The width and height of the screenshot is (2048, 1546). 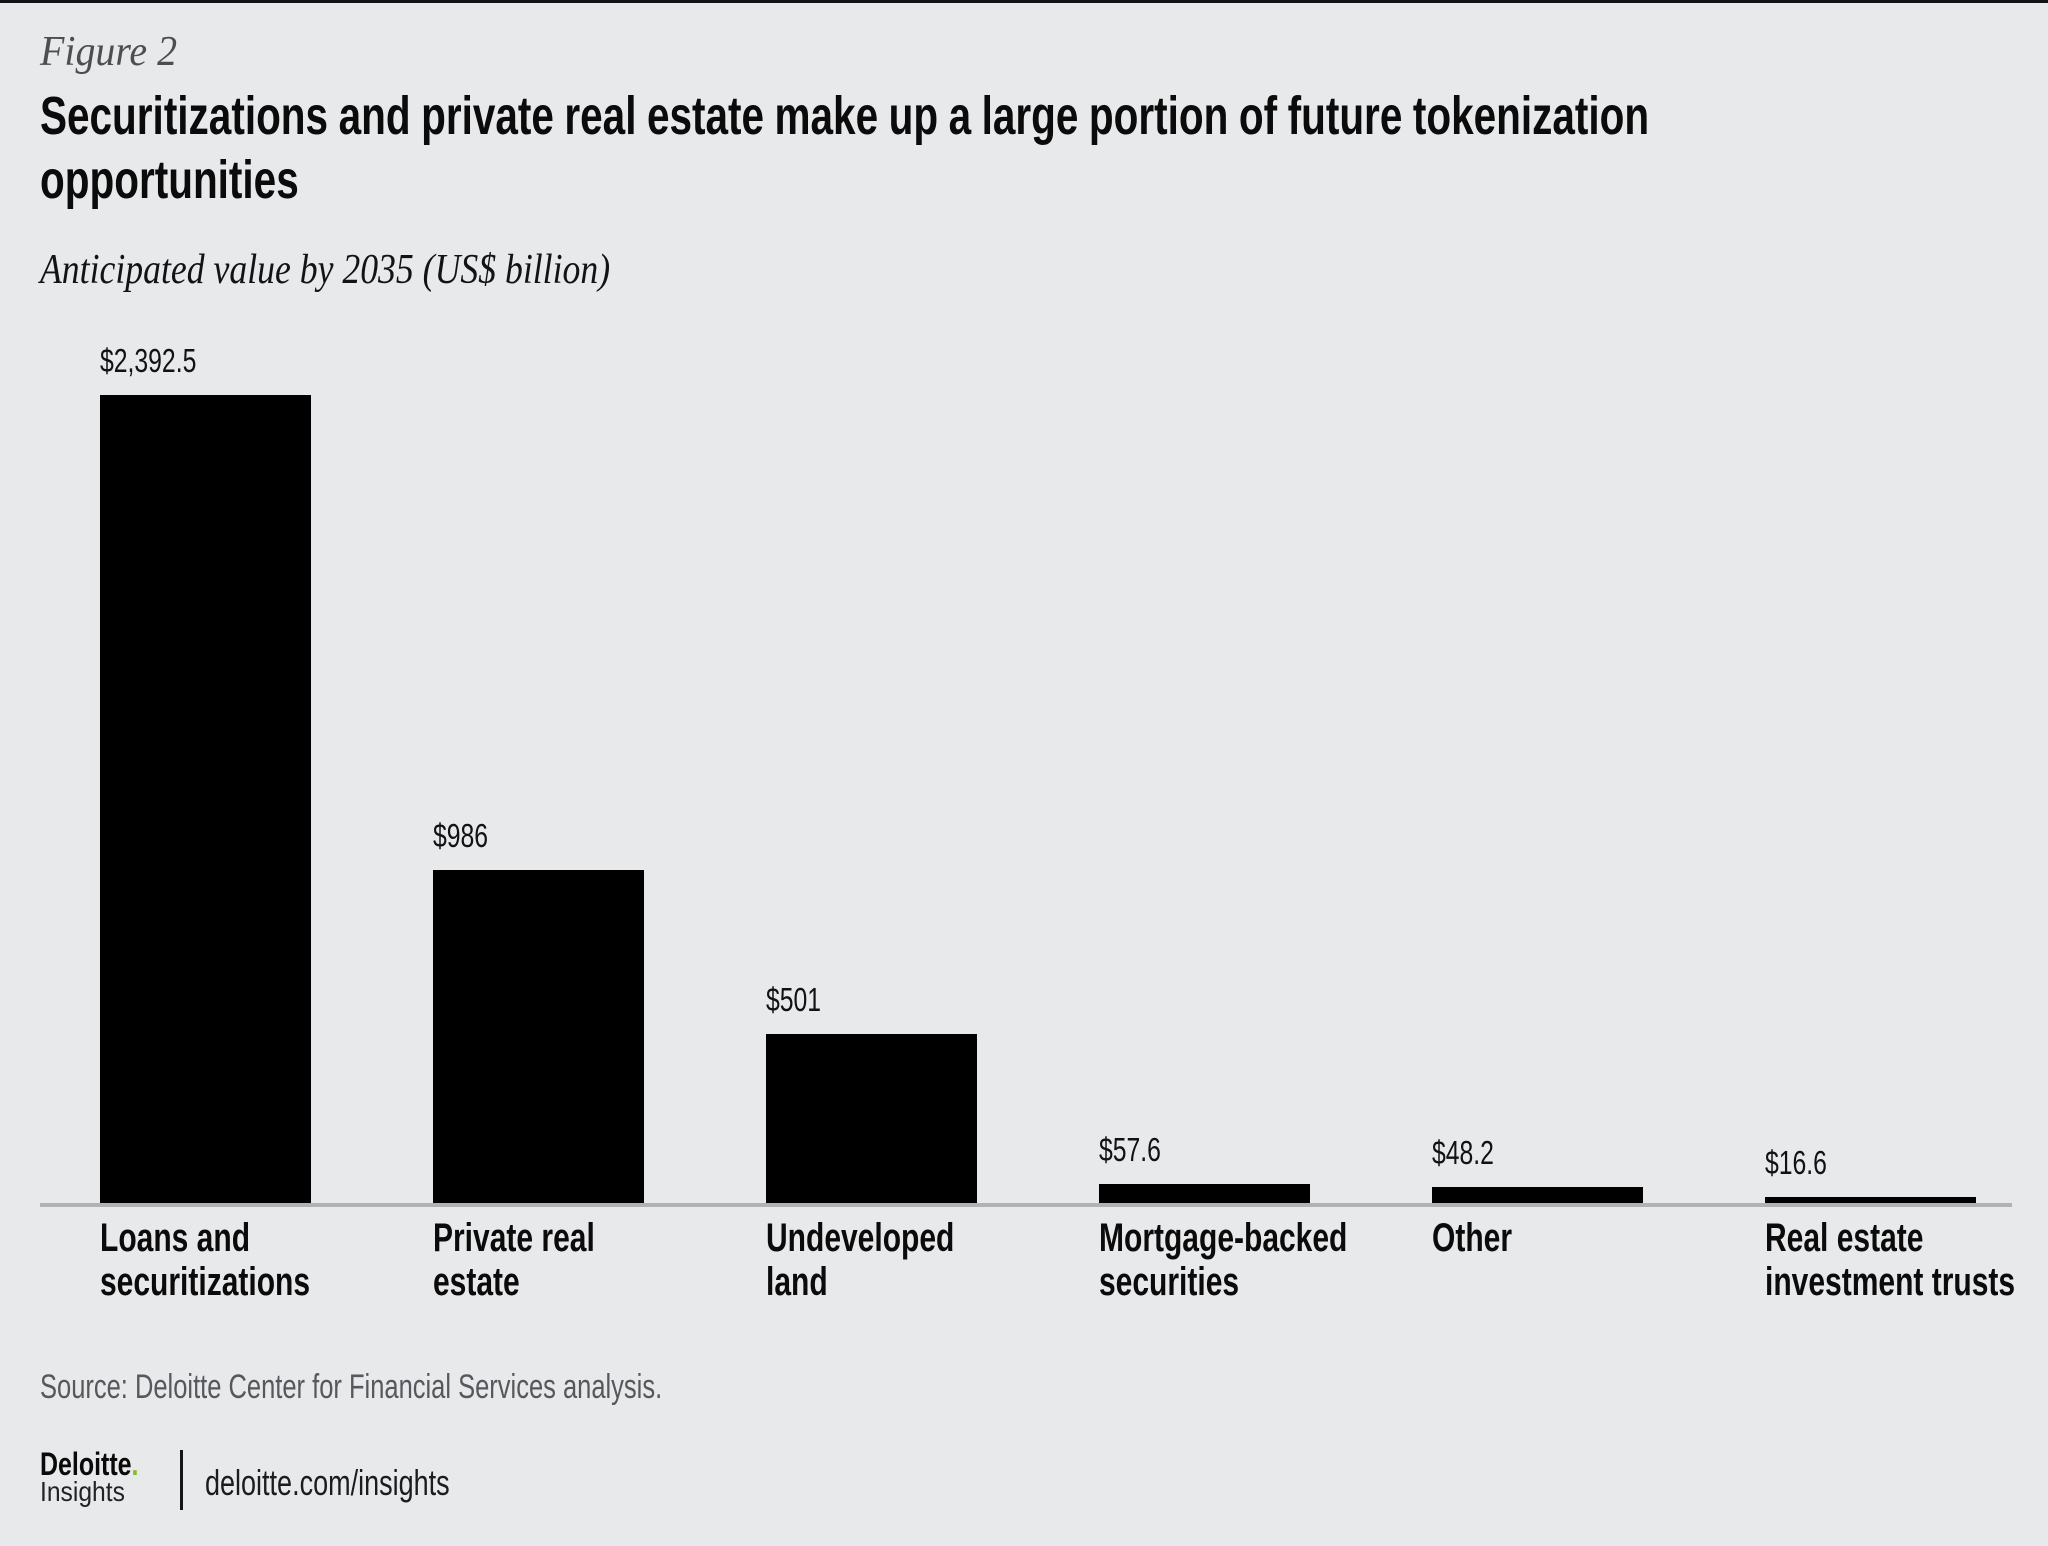 What do you see at coordinates (976, 1260) in the screenshot?
I see `category-label: Undeveloped land` at bounding box center [976, 1260].